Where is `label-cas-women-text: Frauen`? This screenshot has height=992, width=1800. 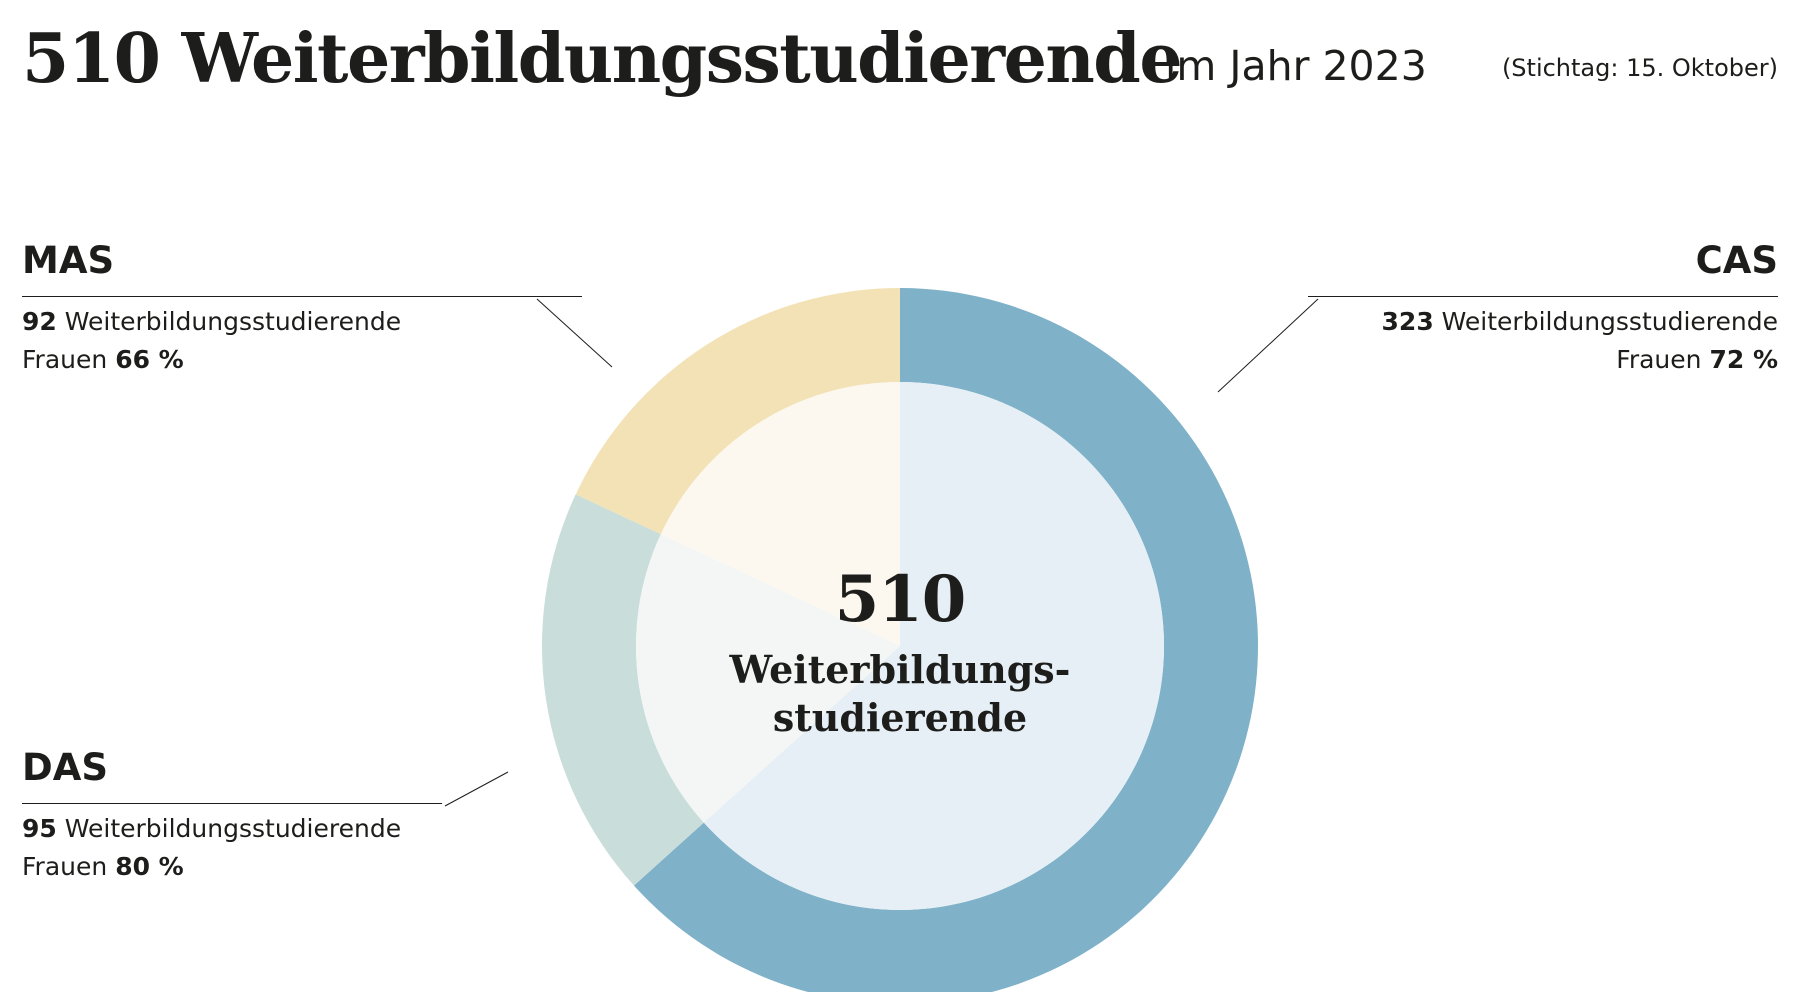 label-cas-women-text: Frauen is located at coordinates (1659, 359).